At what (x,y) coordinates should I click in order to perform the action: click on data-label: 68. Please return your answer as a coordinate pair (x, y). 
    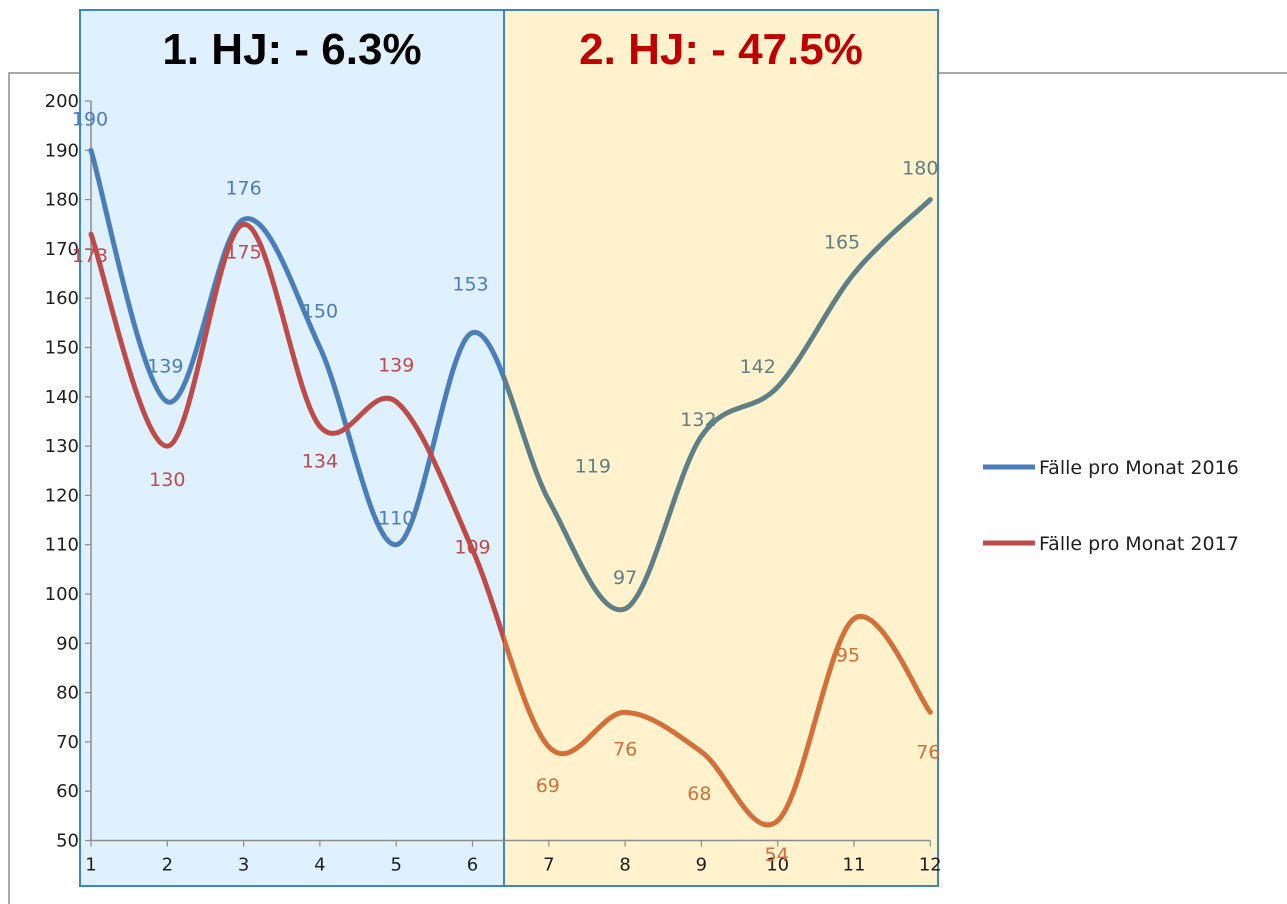
    Looking at the image, I should click on (699, 794).